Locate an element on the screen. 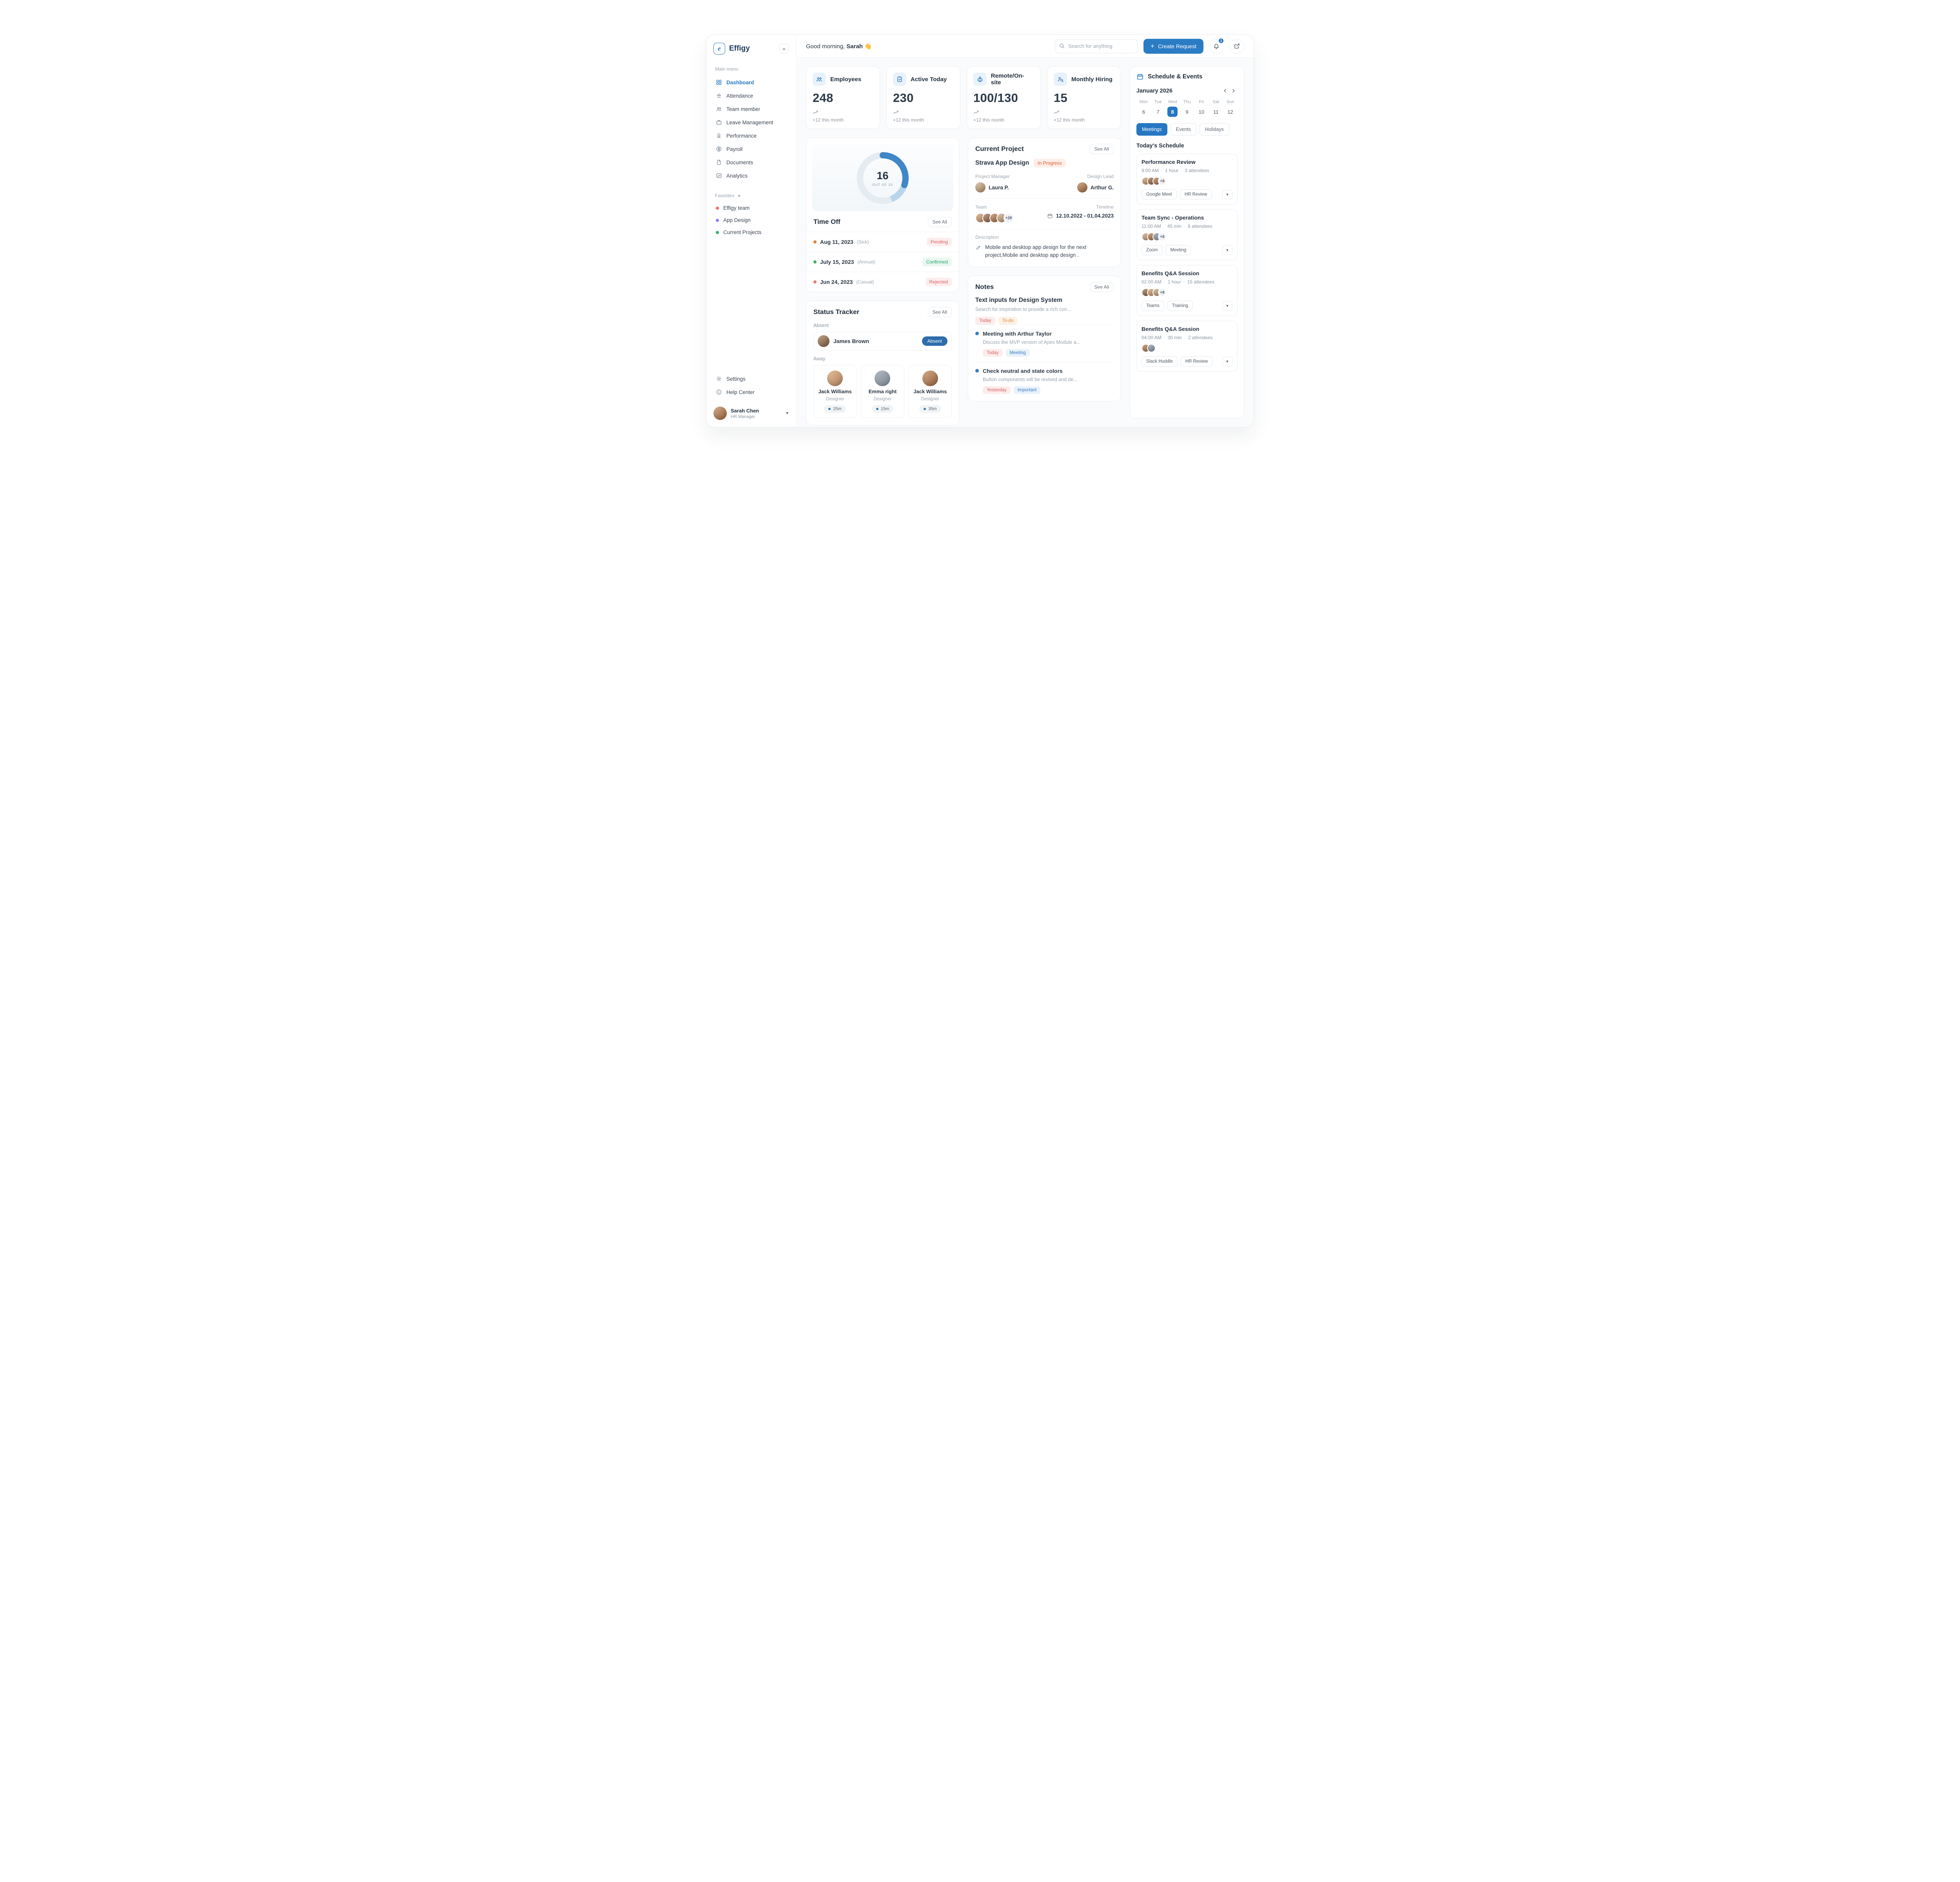 This screenshot has width=1960, height=1882. calendar-date: 10 is located at coordinates (1201, 112).